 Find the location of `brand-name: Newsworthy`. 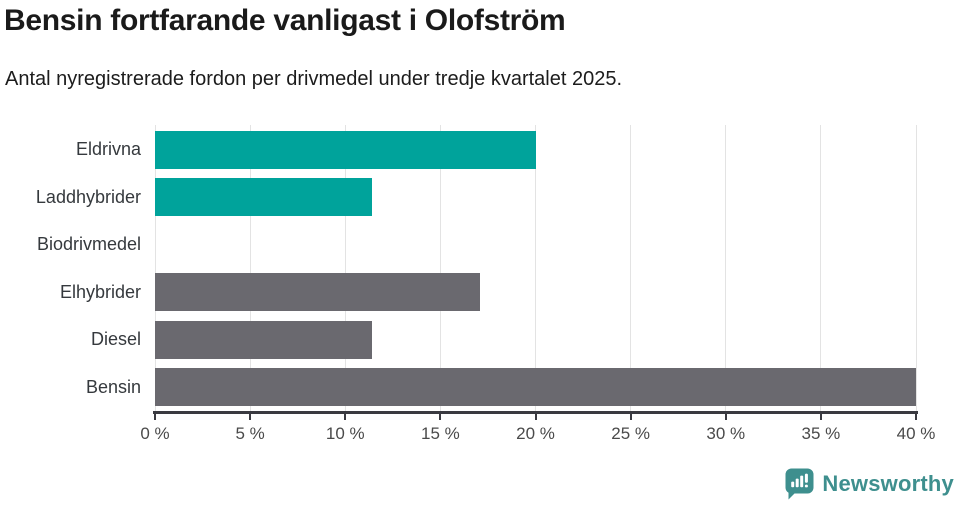

brand-name: Newsworthy is located at coordinates (888, 483).